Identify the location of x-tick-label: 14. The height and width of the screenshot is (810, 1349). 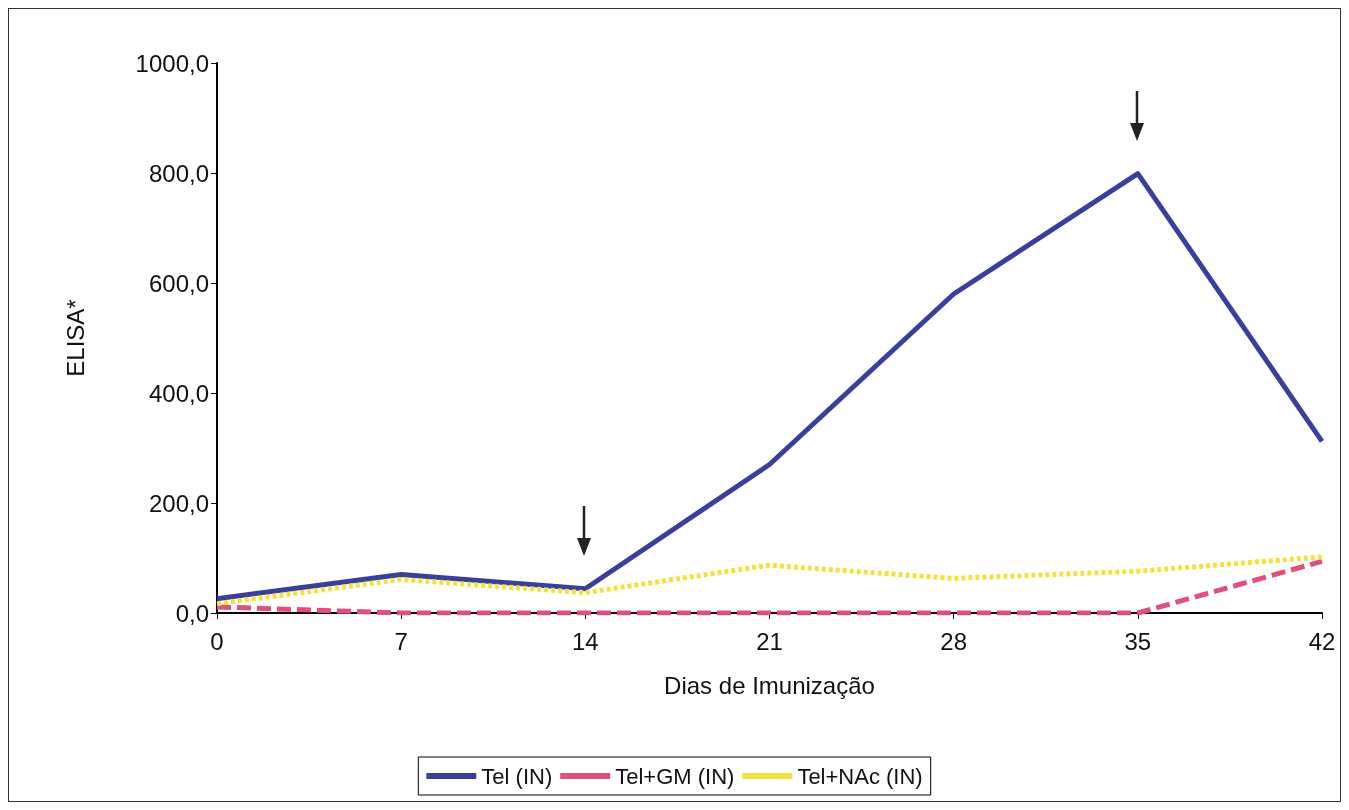
(585, 641).